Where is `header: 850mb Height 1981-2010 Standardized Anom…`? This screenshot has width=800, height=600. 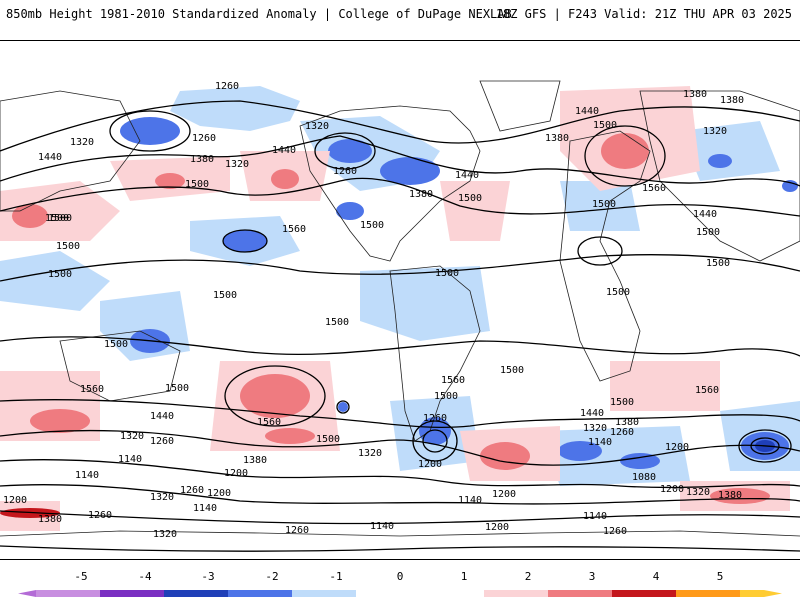
header: 850mb Height 1981-2010 Standardized Anom… is located at coordinates (400, 14).